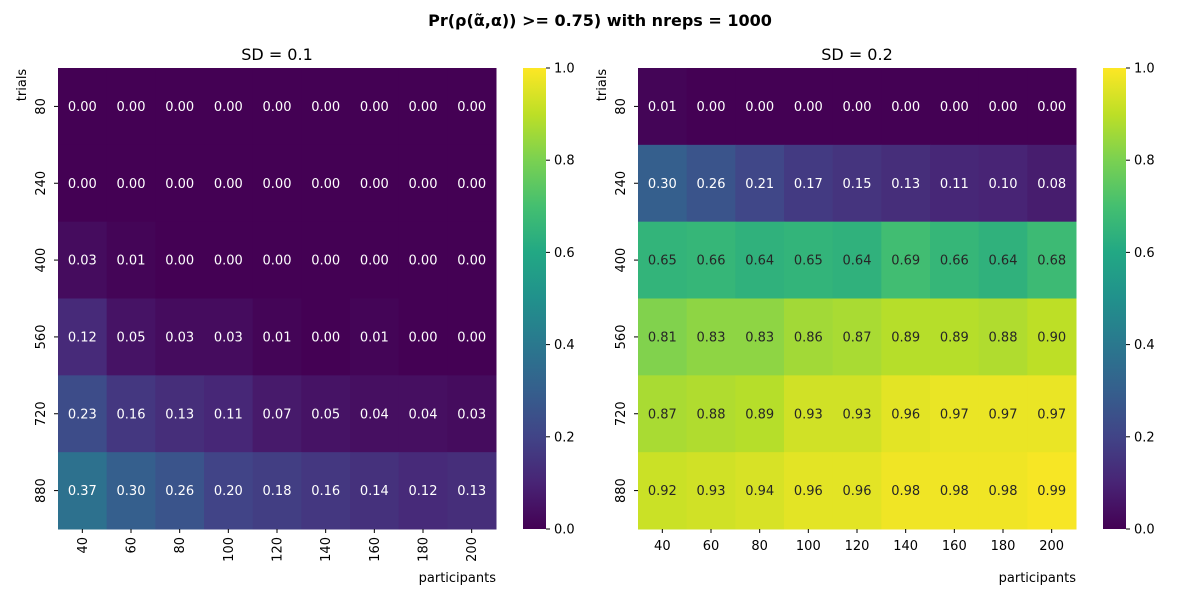 This screenshot has width=1200, height=600. I want to click on heatmap-cell-r3-c1, so click(131, 337).